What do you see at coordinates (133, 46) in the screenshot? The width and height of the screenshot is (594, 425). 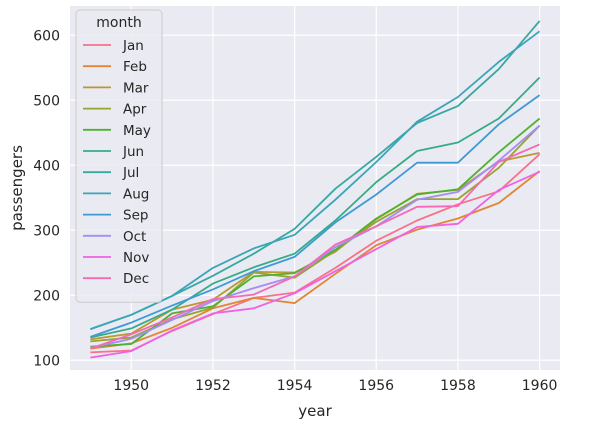 I see `legend-label-jan: Jan` at bounding box center [133, 46].